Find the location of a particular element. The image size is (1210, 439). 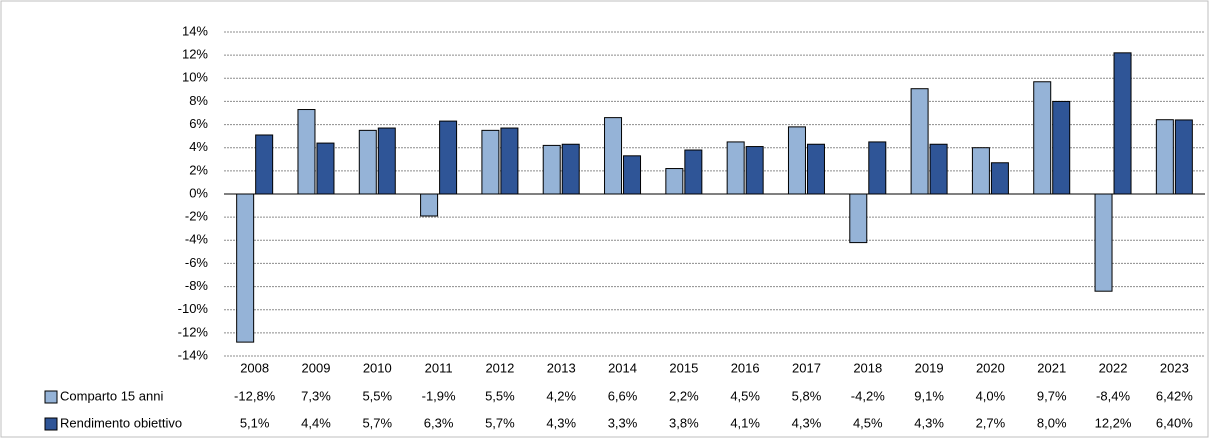

table-value: 4,2% is located at coordinates (561, 395).